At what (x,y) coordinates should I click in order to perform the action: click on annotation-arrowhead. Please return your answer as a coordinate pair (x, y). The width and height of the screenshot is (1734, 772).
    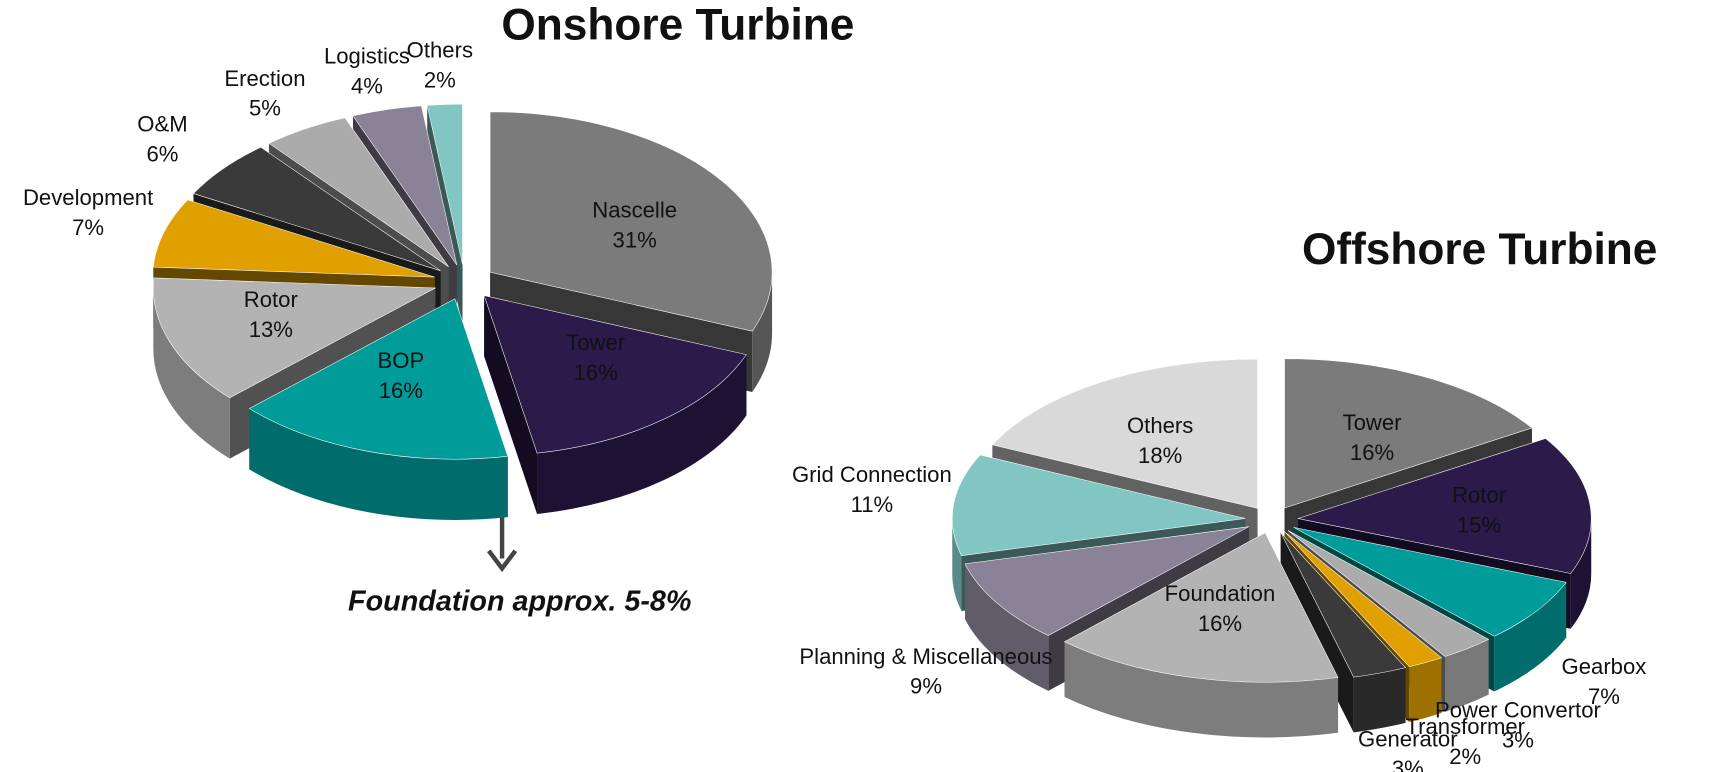
    Looking at the image, I should click on (502, 561).